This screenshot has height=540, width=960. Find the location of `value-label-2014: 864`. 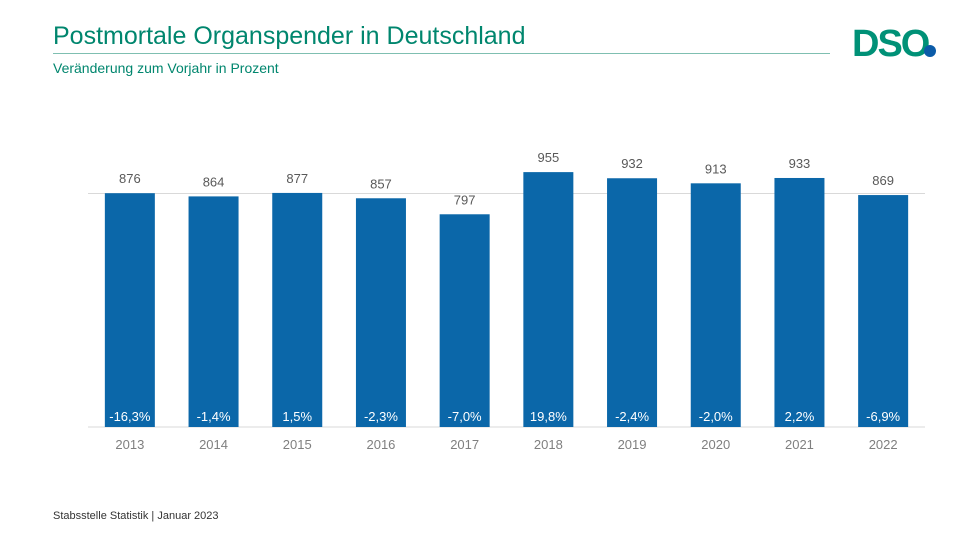

value-label-2014: 864 is located at coordinates (214, 181).